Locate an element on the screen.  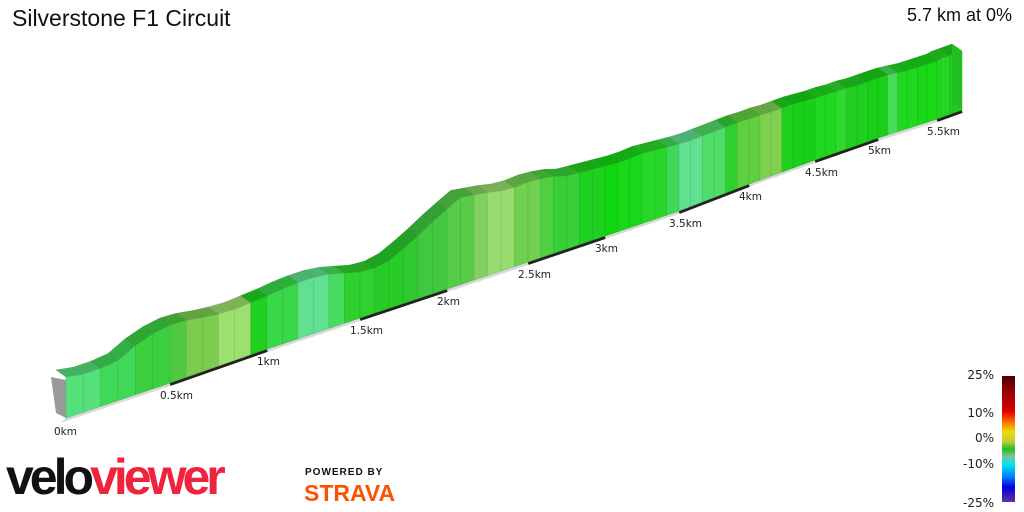
veloviewer-logo: veloviewer is located at coordinates (116, 477).